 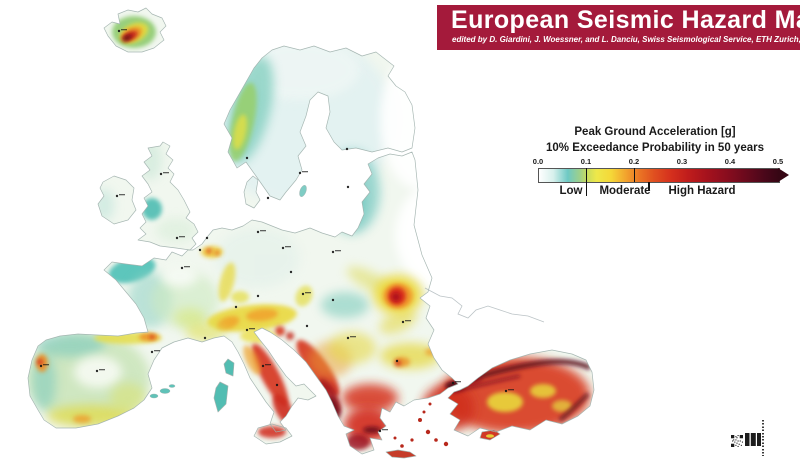 I want to click on map-title: European Seismic Hazard Map, so click(x=625, y=20).